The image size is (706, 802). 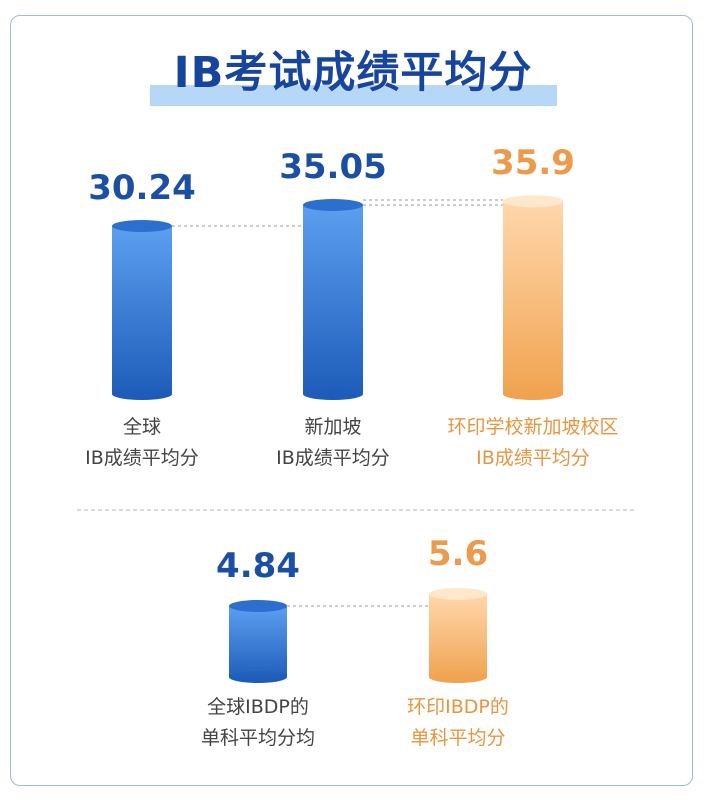 What do you see at coordinates (333, 427) in the screenshot?
I see `category-label-line: 新加坡` at bounding box center [333, 427].